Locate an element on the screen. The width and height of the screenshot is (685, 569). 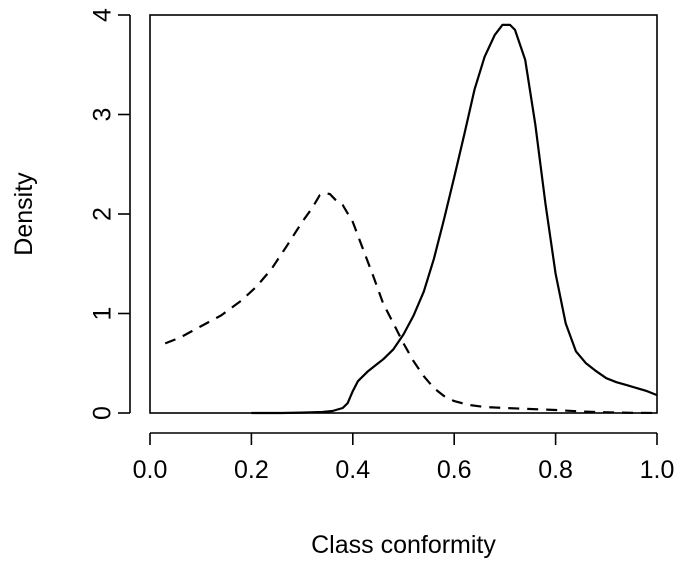
y-tick-label: 3 is located at coordinates (103, 115).